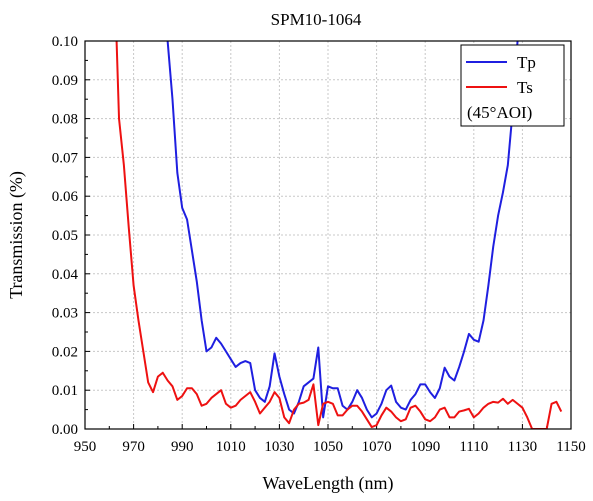 This screenshot has width=593, height=501. I want to click on x-tick-label: 1030, so click(279, 447).